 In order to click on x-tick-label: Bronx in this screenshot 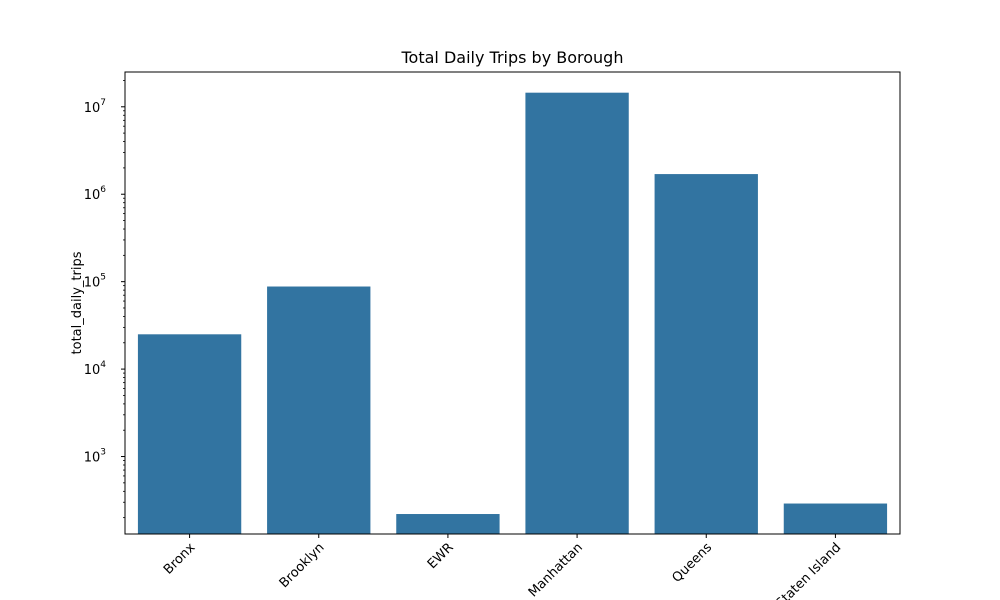, I will do `click(180, 559)`.